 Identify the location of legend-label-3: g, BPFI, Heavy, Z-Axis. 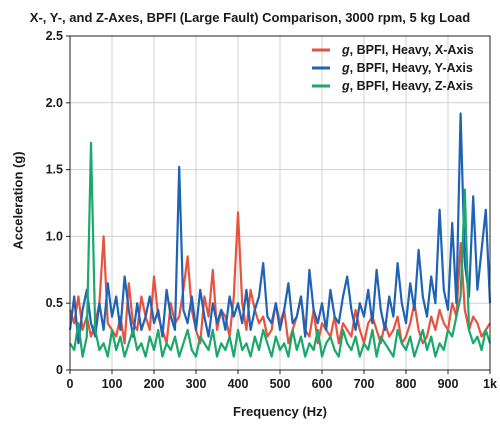
(407, 86).